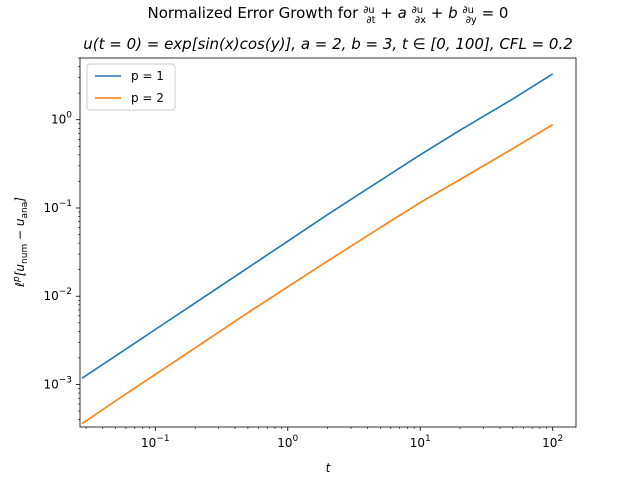  Describe the element at coordinates (20, 270) in the screenshot. I see `ylabel-open: [u` at that location.